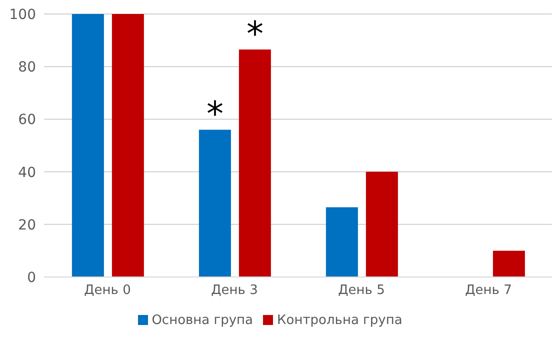 The image size is (560, 340). I want to click on legend-label: Контрольна група, so click(339, 320).